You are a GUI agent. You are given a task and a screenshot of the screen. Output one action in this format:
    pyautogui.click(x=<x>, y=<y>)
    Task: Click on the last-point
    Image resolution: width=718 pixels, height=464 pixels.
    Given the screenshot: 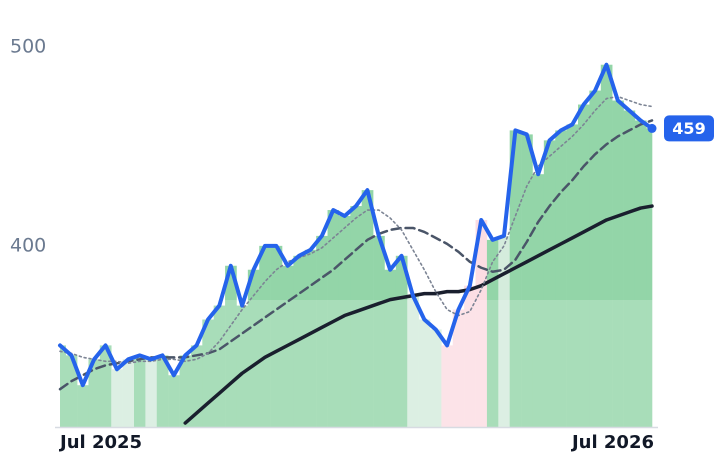 What is the action you would take?
    pyautogui.click(x=652, y=128)
    